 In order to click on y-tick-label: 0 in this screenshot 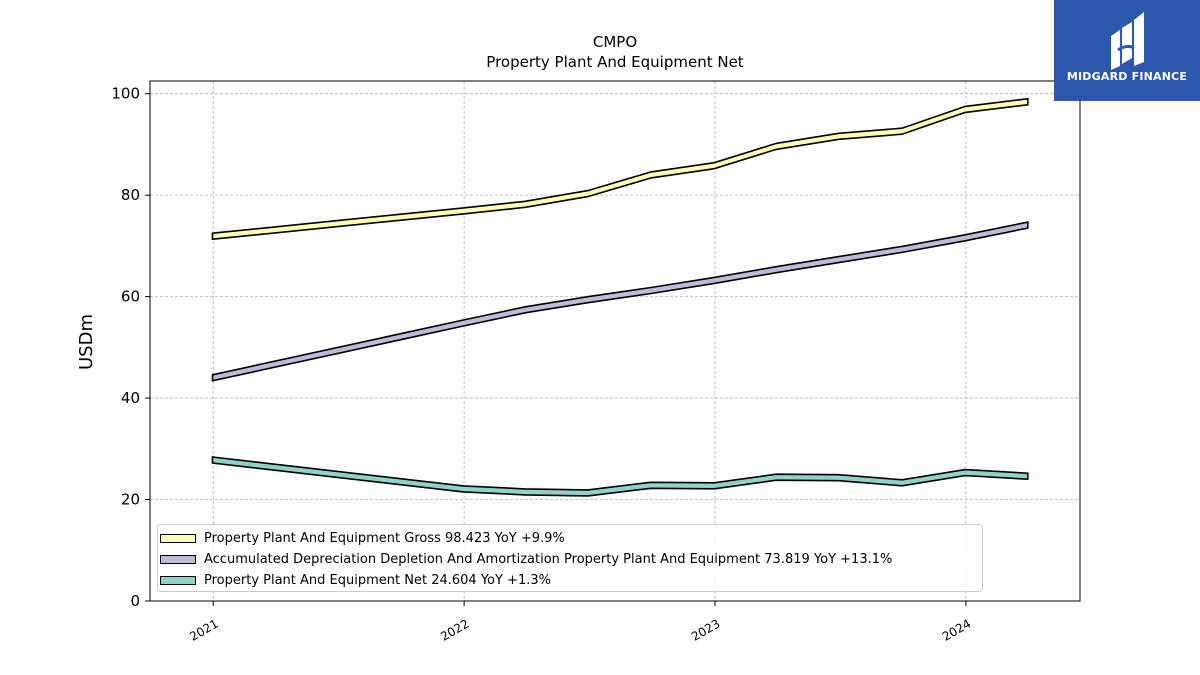, I will do `click(135, 601)`.